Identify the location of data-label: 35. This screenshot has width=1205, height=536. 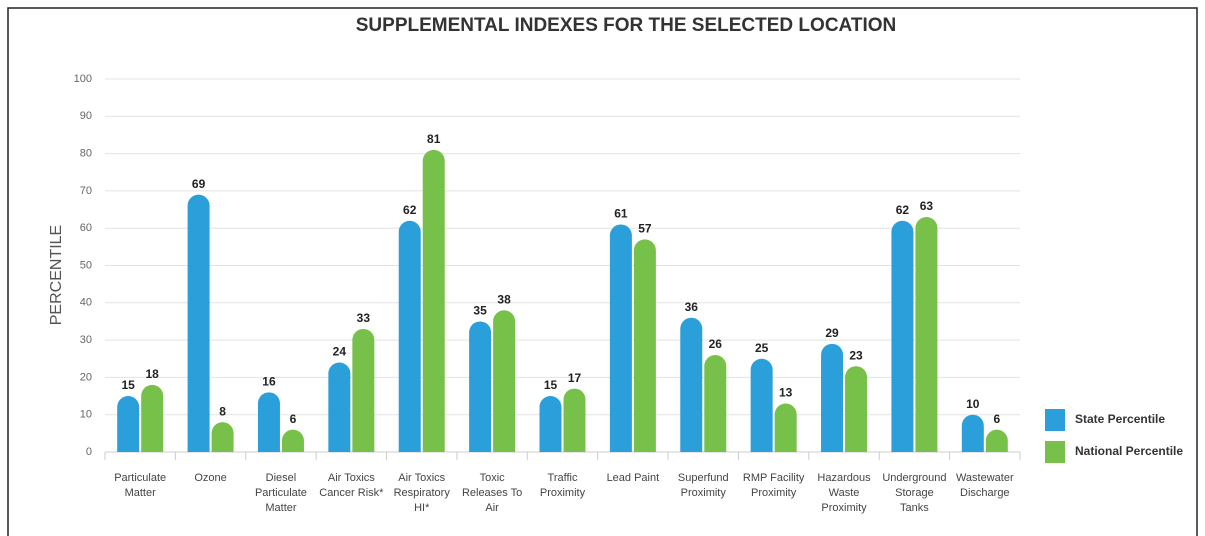
(480, 311).